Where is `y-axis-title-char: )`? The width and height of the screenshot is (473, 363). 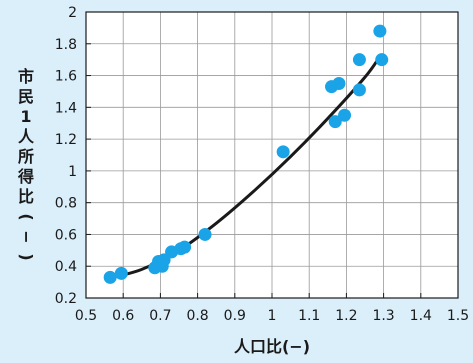 y-axis-title-char: ) is located at coordinates (26, 256).